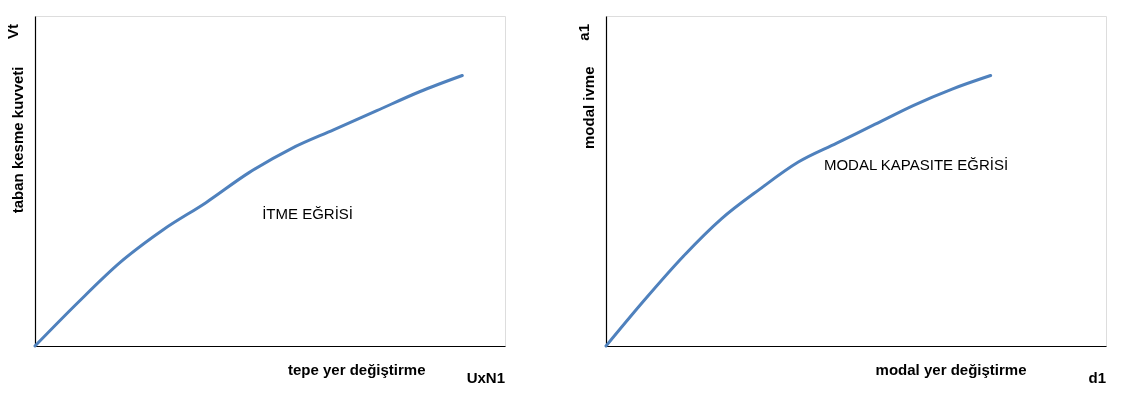 This screenshot has width=1145, height=410. What do you see at coordinates (951, 369) in the screenshot?
I see `x-axis-title: modal yer değiştirme` at bounding box center [951, 369].